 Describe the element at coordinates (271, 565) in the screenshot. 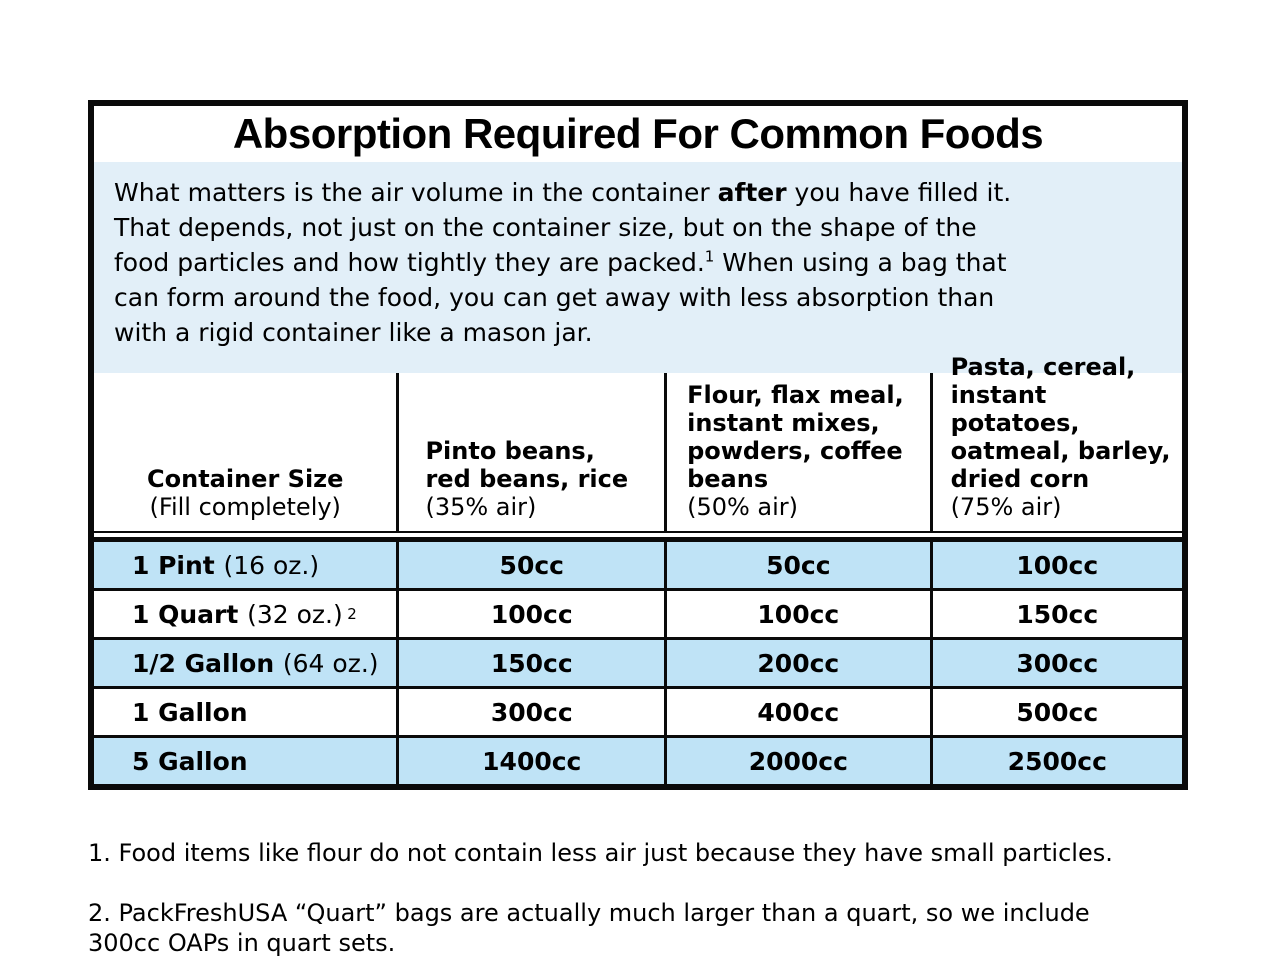

I see `size-note: (16 oz.)` at that location.